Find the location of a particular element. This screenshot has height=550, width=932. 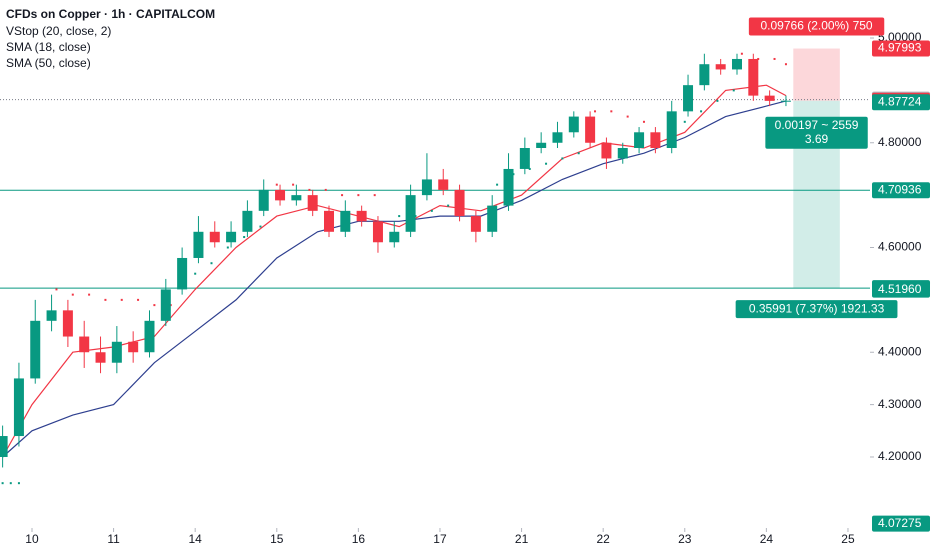

entry-label-bg is located at coordinates (816, 132).